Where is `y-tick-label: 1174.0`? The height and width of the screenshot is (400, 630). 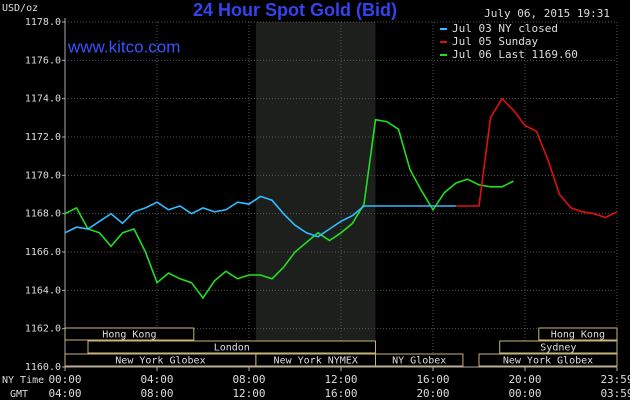
y-tick-label: 1174.0 is located at coordinates (43, 99).